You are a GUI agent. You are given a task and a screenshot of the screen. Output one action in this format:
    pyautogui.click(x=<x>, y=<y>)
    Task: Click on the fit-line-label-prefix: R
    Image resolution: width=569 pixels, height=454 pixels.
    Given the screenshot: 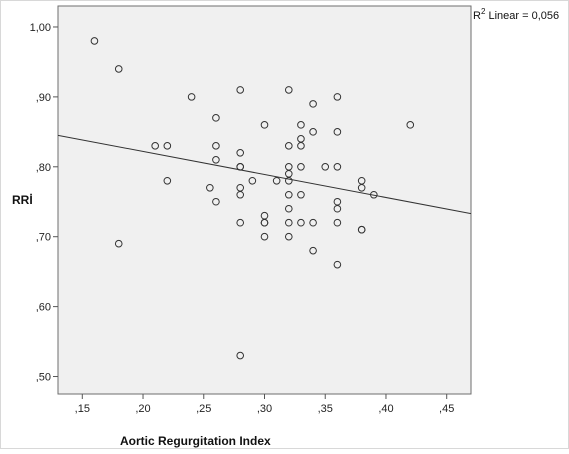 What is the action you would take?
    pyautogui.click(x=477, y=16)
    